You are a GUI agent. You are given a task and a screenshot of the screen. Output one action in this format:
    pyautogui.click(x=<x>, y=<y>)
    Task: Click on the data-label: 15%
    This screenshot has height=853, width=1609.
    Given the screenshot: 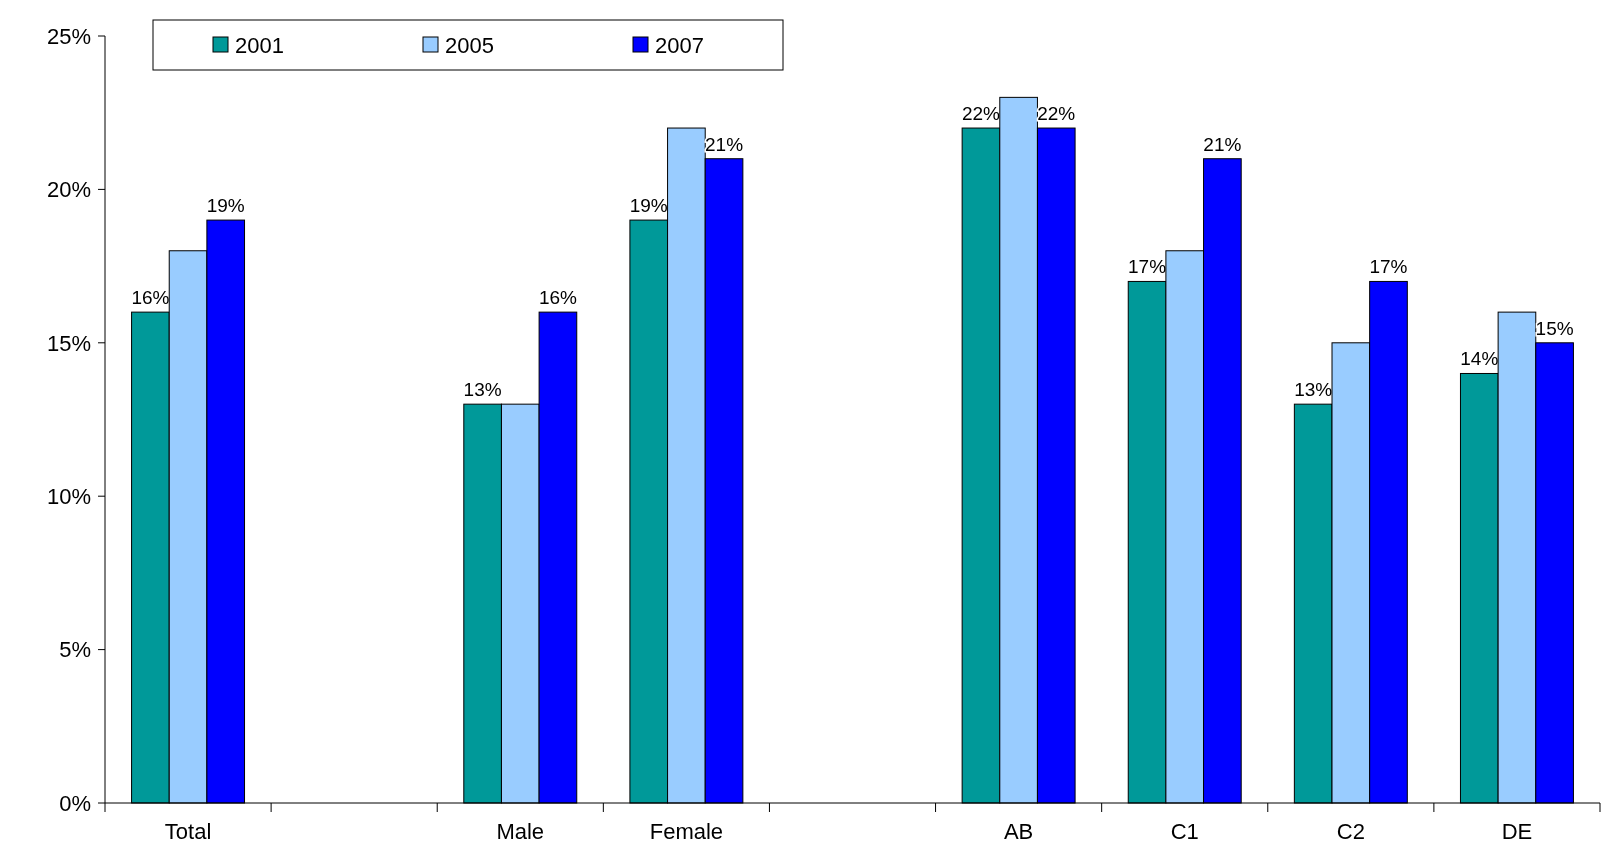 What is the action you would take?
    pyautogui.click(x=1554, y=328)
    